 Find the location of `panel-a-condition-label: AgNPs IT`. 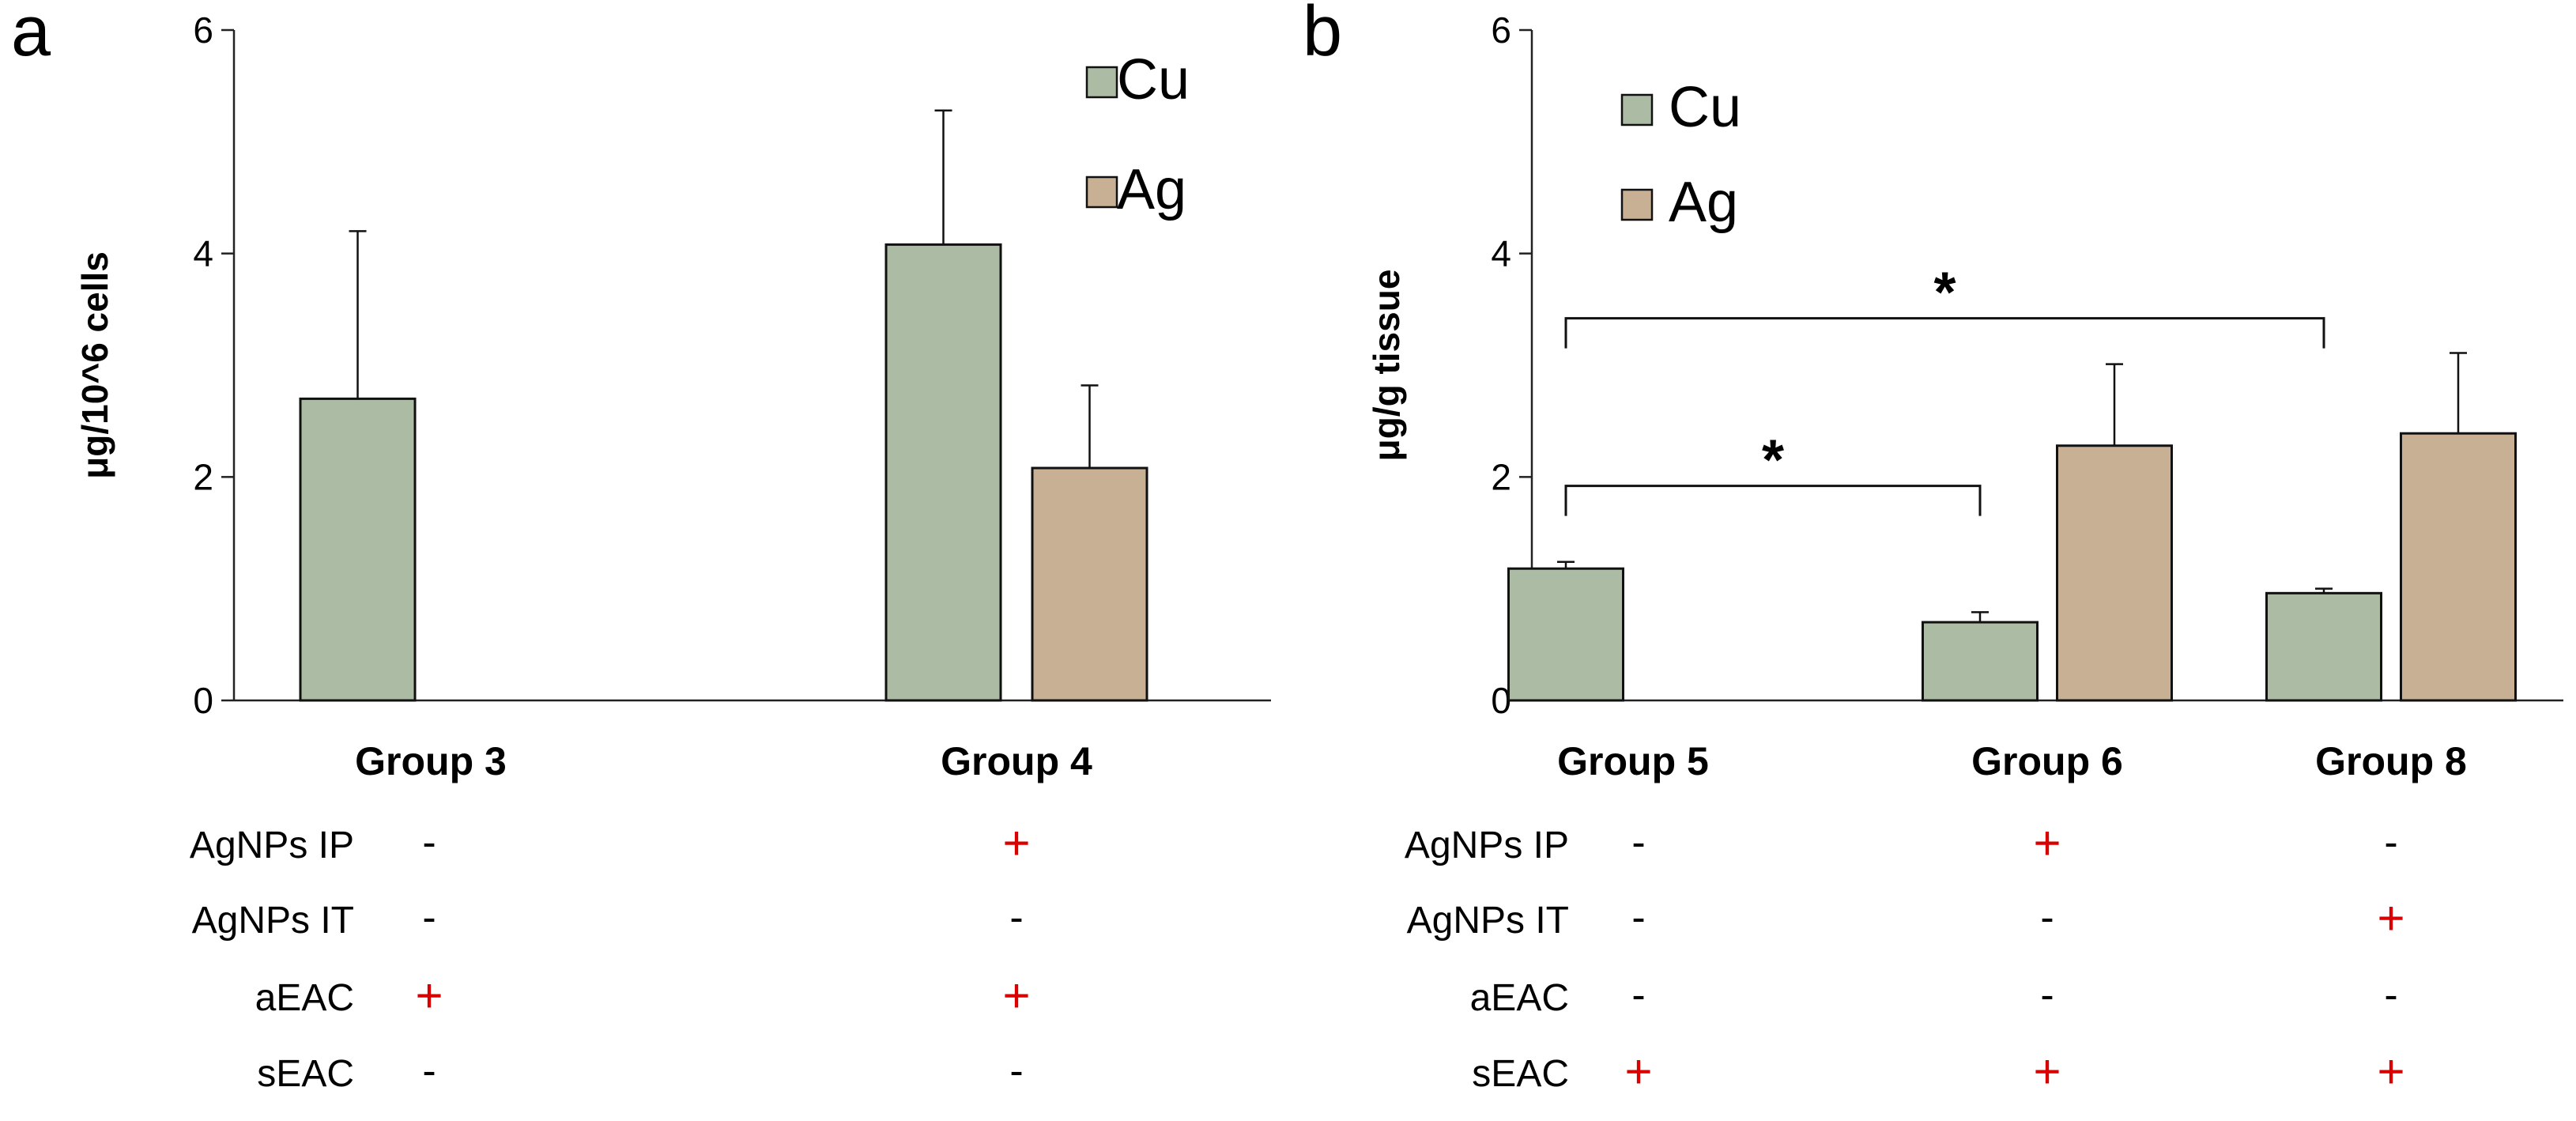

panel-a-condition-label: AgNPs IT is located at coordinates (273, 921).